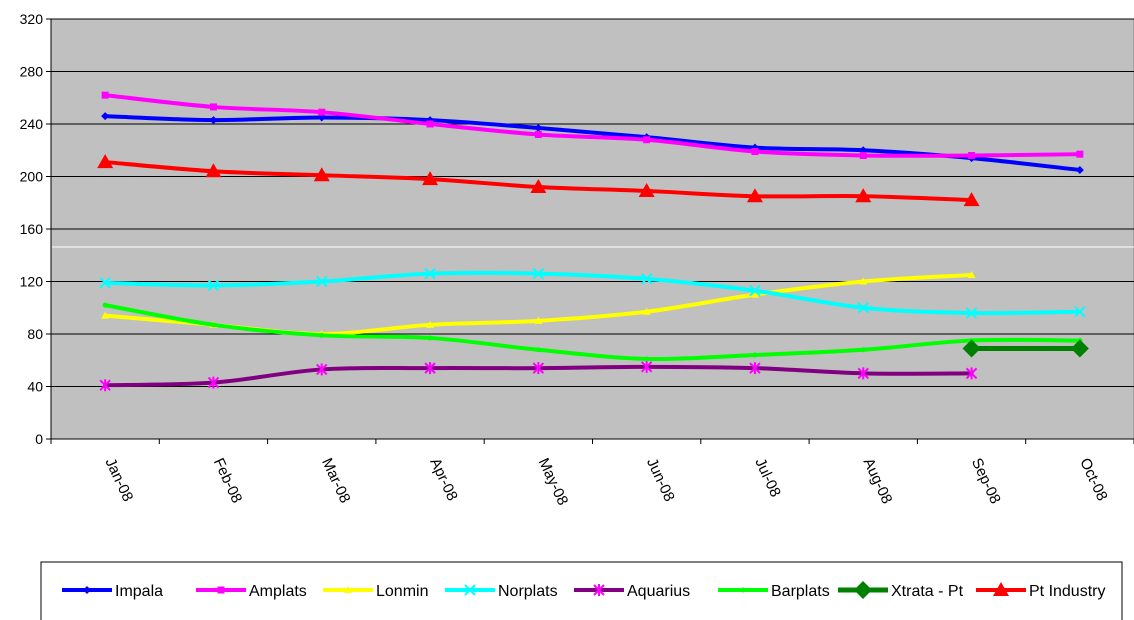 This screenshot has height=620, width=1134. I want to click on legend-item-impala: Impala, so click(112, 591).